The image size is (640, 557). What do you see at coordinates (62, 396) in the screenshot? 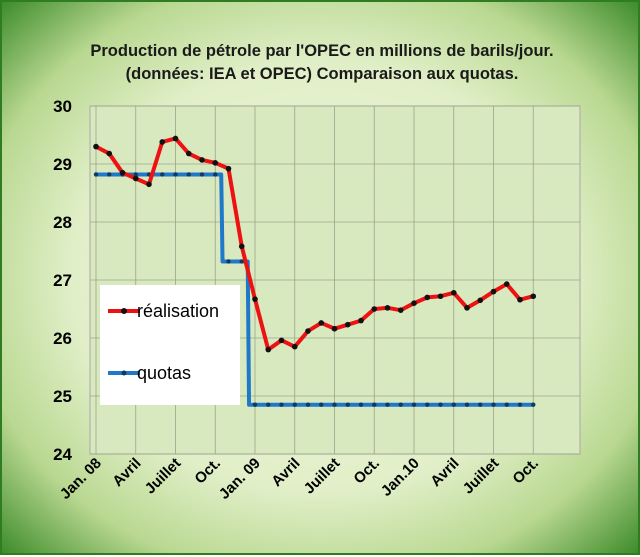
I see `y-tick-label: 25` at bounding box center [62, 396].